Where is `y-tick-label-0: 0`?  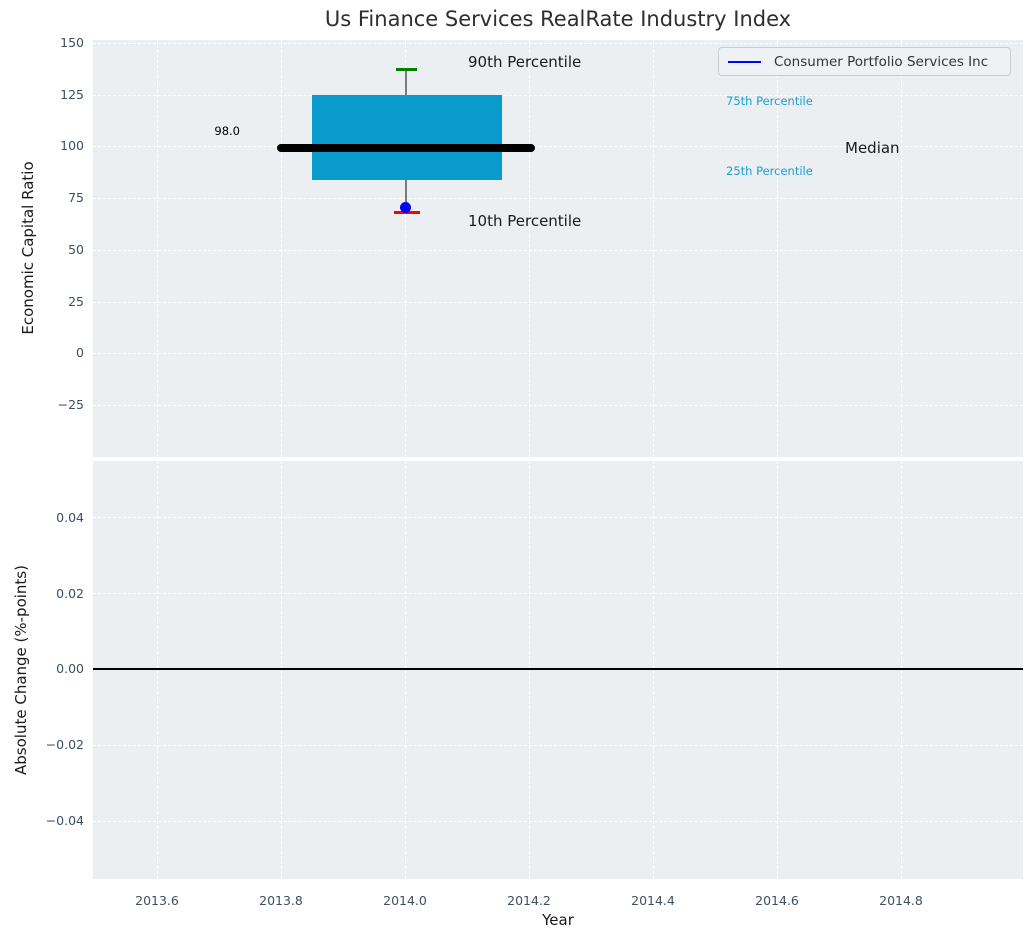 y-tick-label-0: 0 is located at coordinates (80, 352).